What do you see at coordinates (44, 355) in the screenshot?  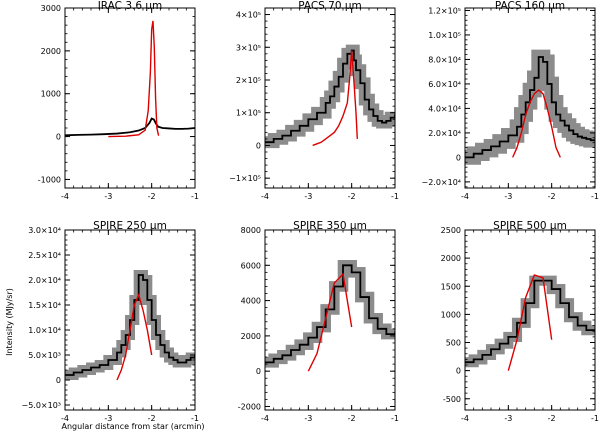 I see `y-tick-label: 5.0×10³` at bounding box center [44, 355].